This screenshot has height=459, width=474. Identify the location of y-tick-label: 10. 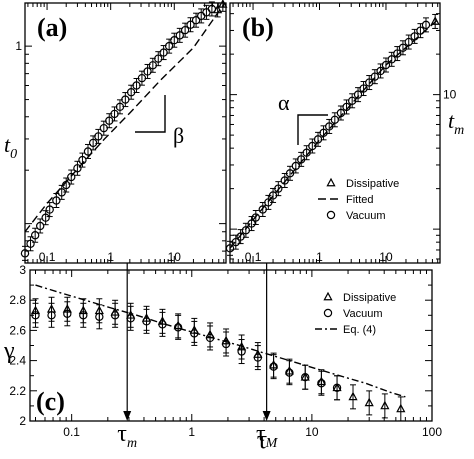
(450, 95).